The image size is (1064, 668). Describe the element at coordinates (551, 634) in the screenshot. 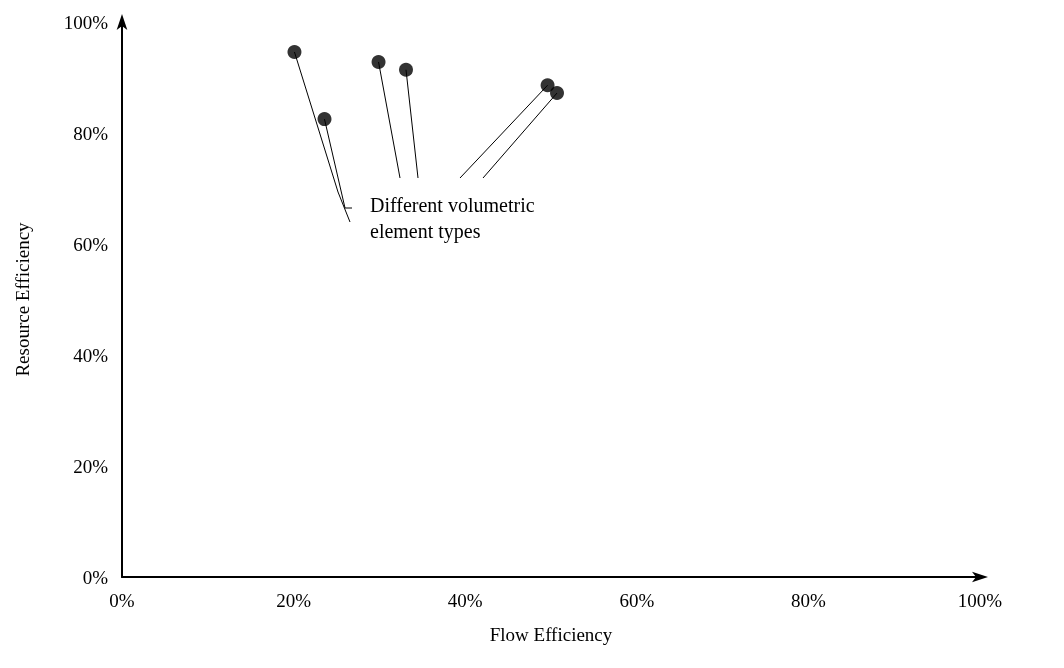

I see `x-axis-title: Flow Efficiency` at that location.